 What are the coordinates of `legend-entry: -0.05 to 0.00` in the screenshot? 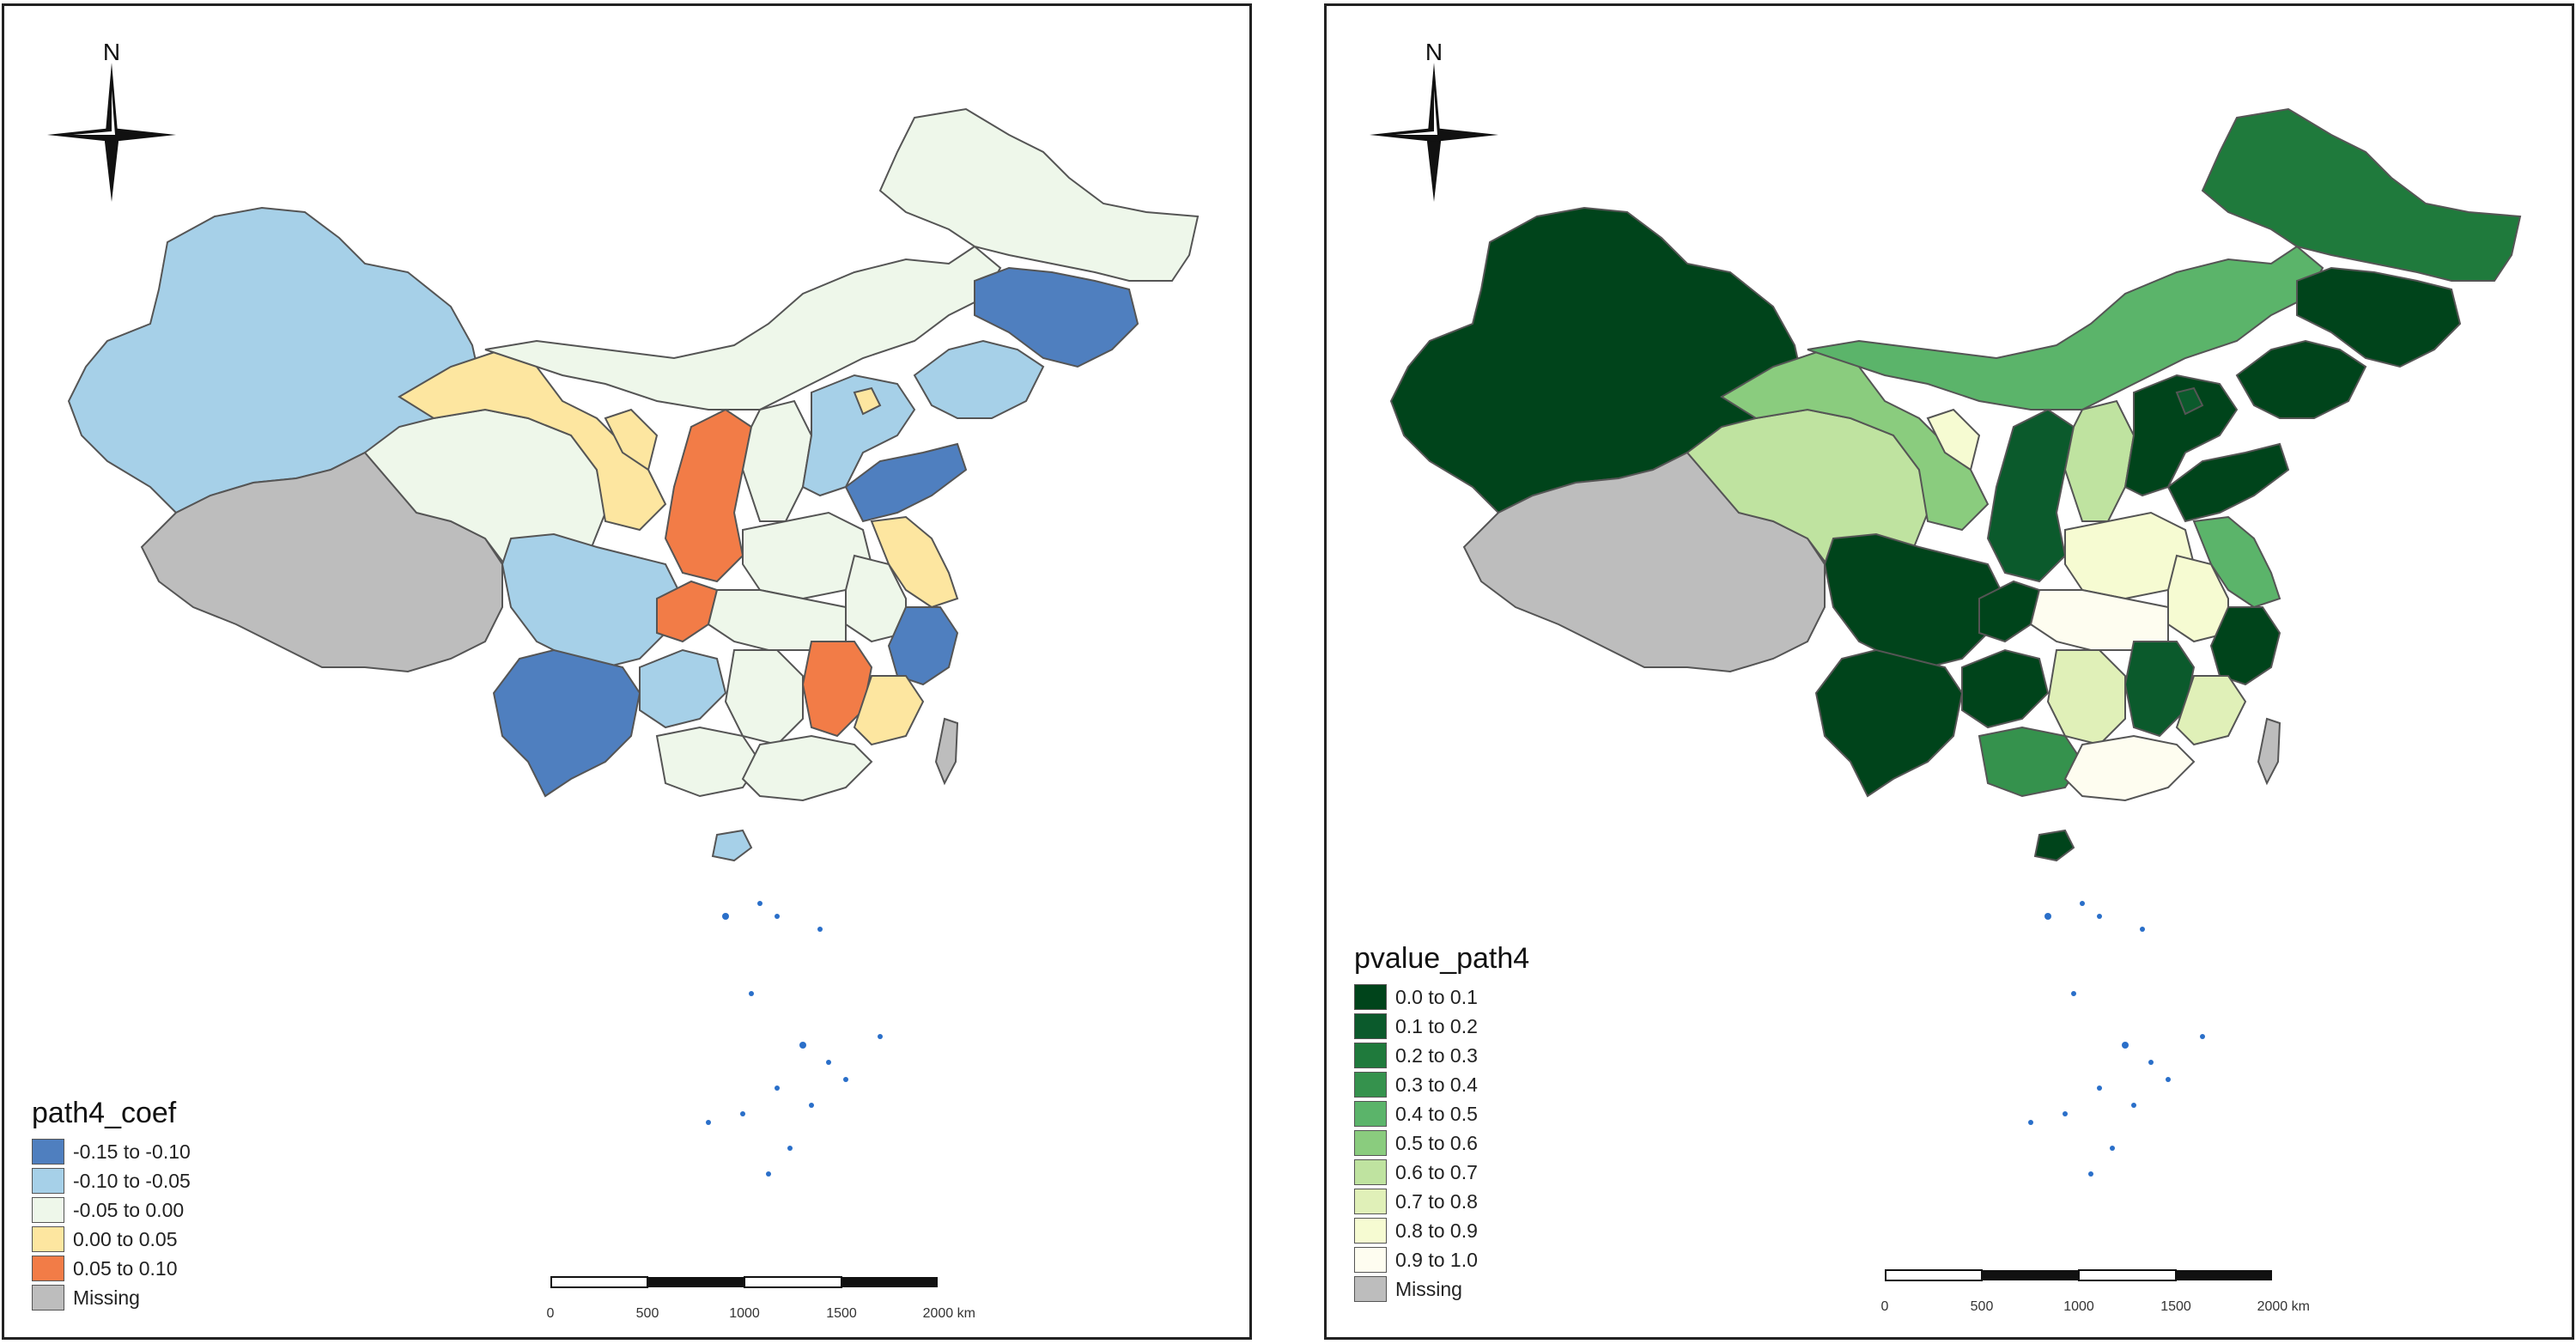 It's located at (112, 1210).